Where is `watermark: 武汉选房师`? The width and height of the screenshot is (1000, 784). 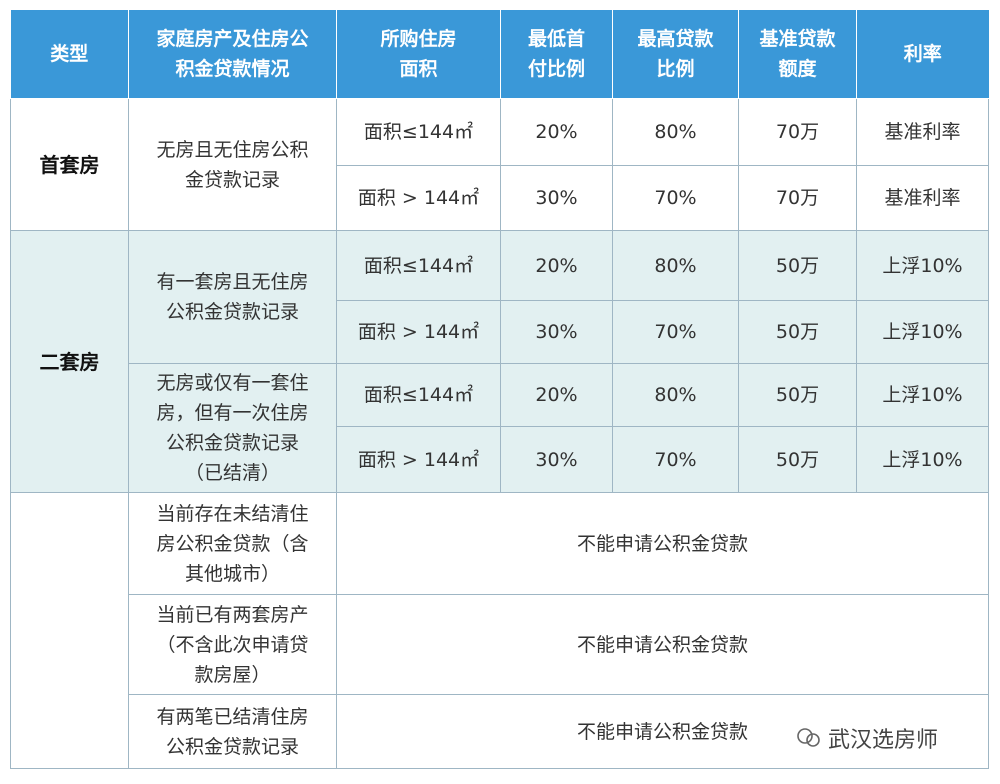 watermark: 武汉选房师 is located at coordinates (867, 738).